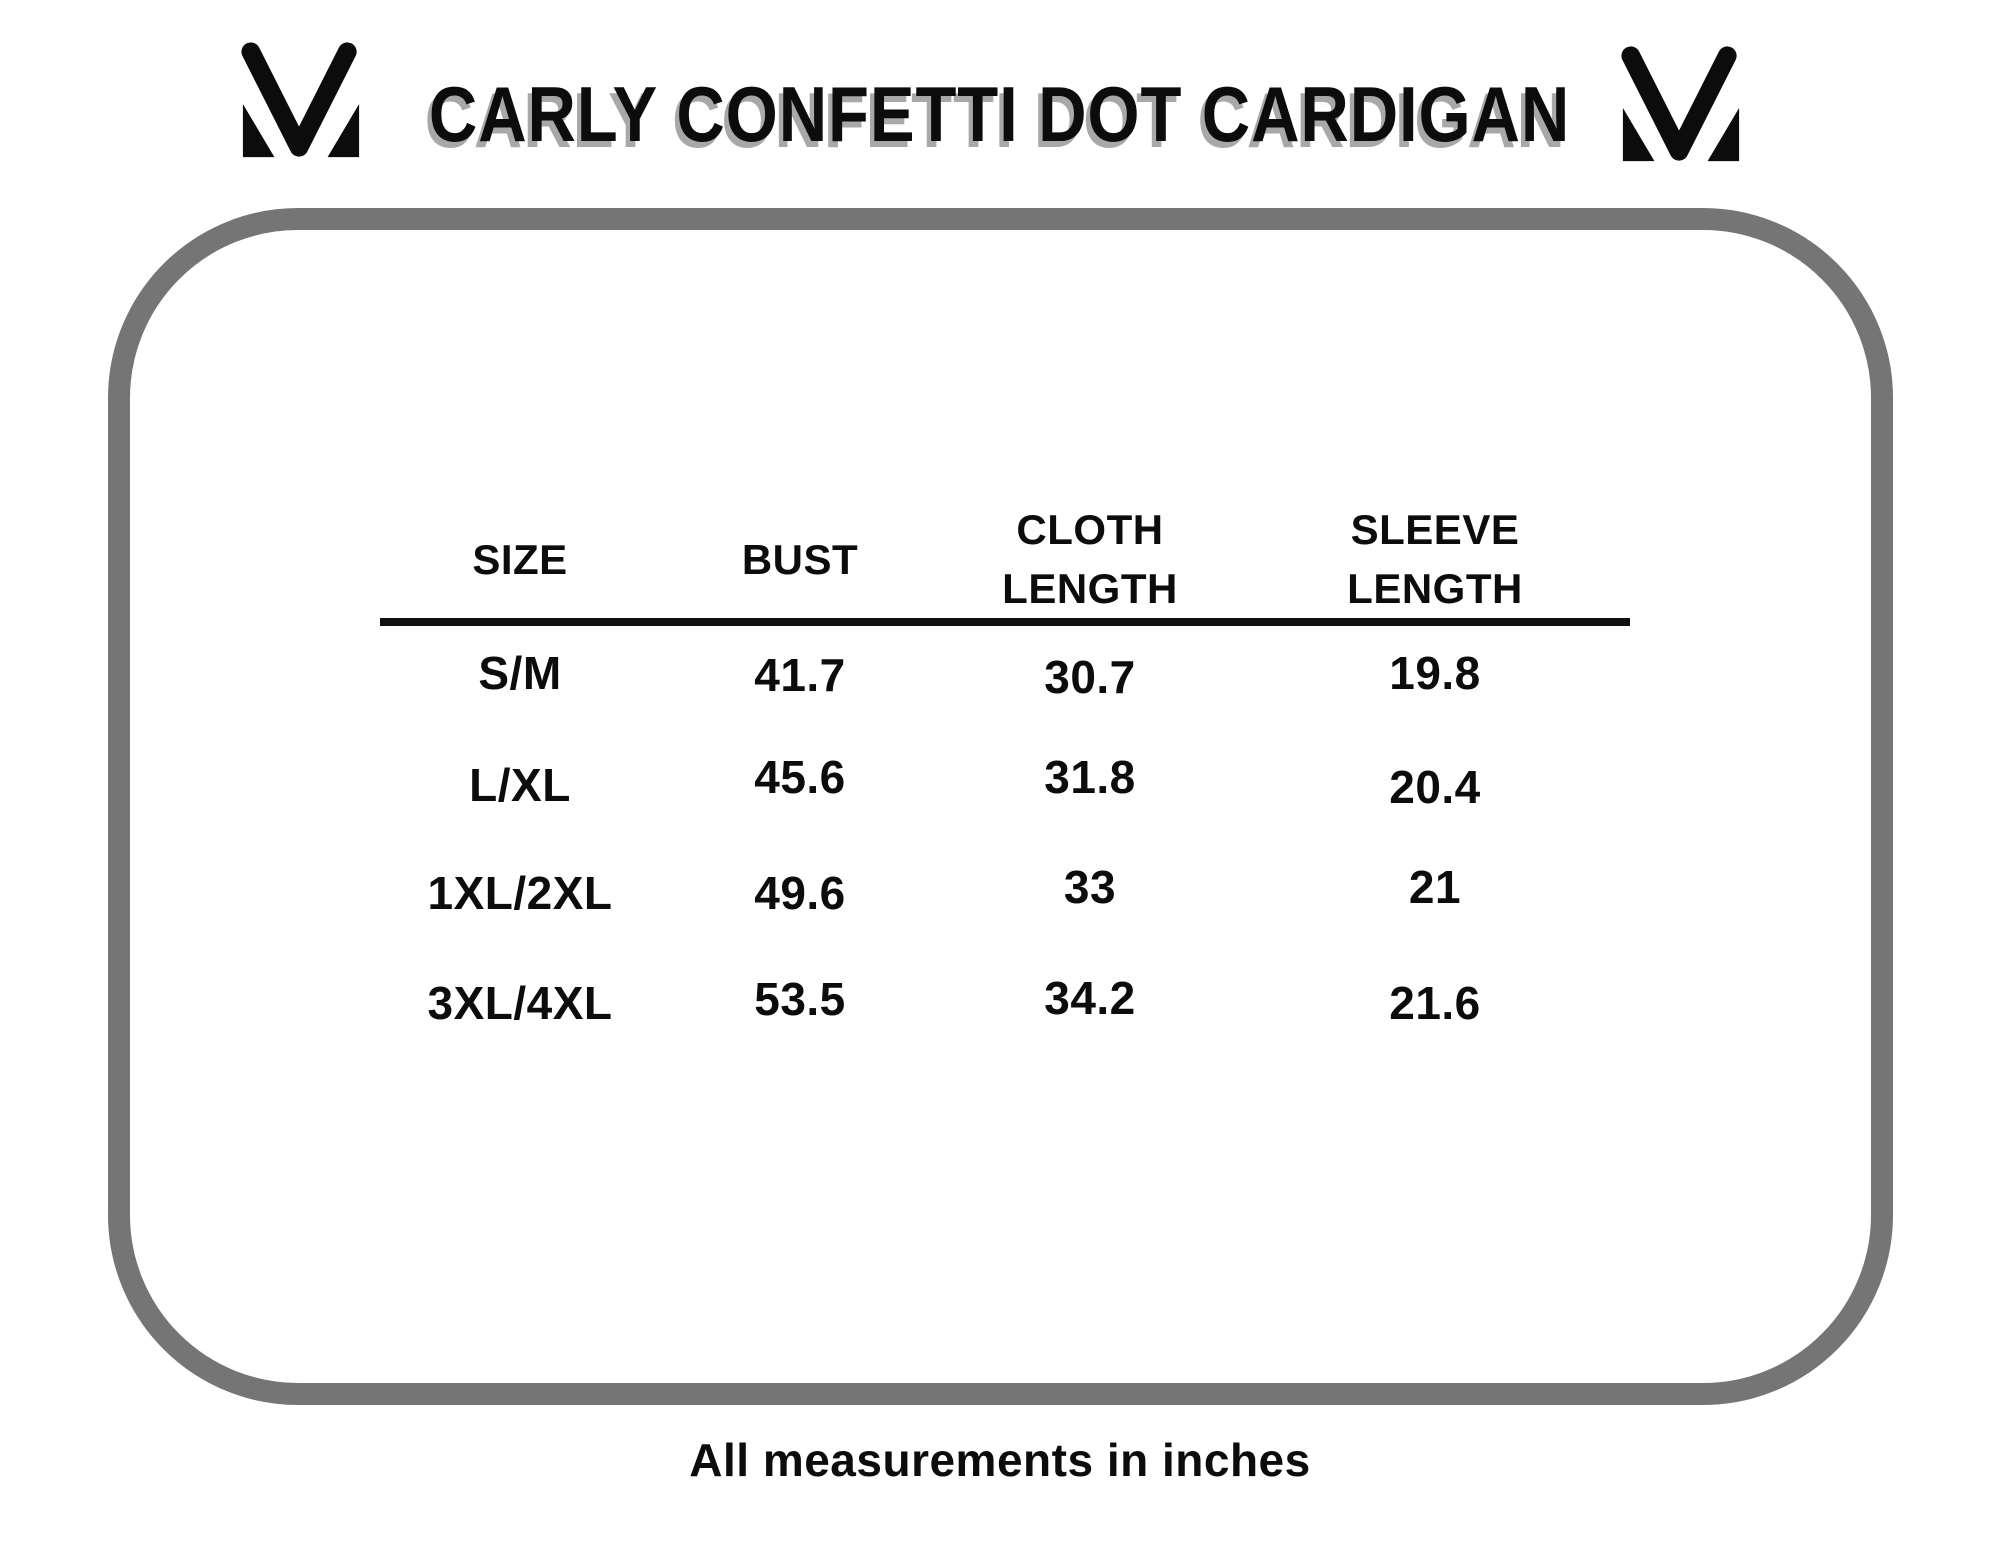 This screenshot has width=2000, height=1545. I want to click on brand-logo-right, so click(1681, 105).